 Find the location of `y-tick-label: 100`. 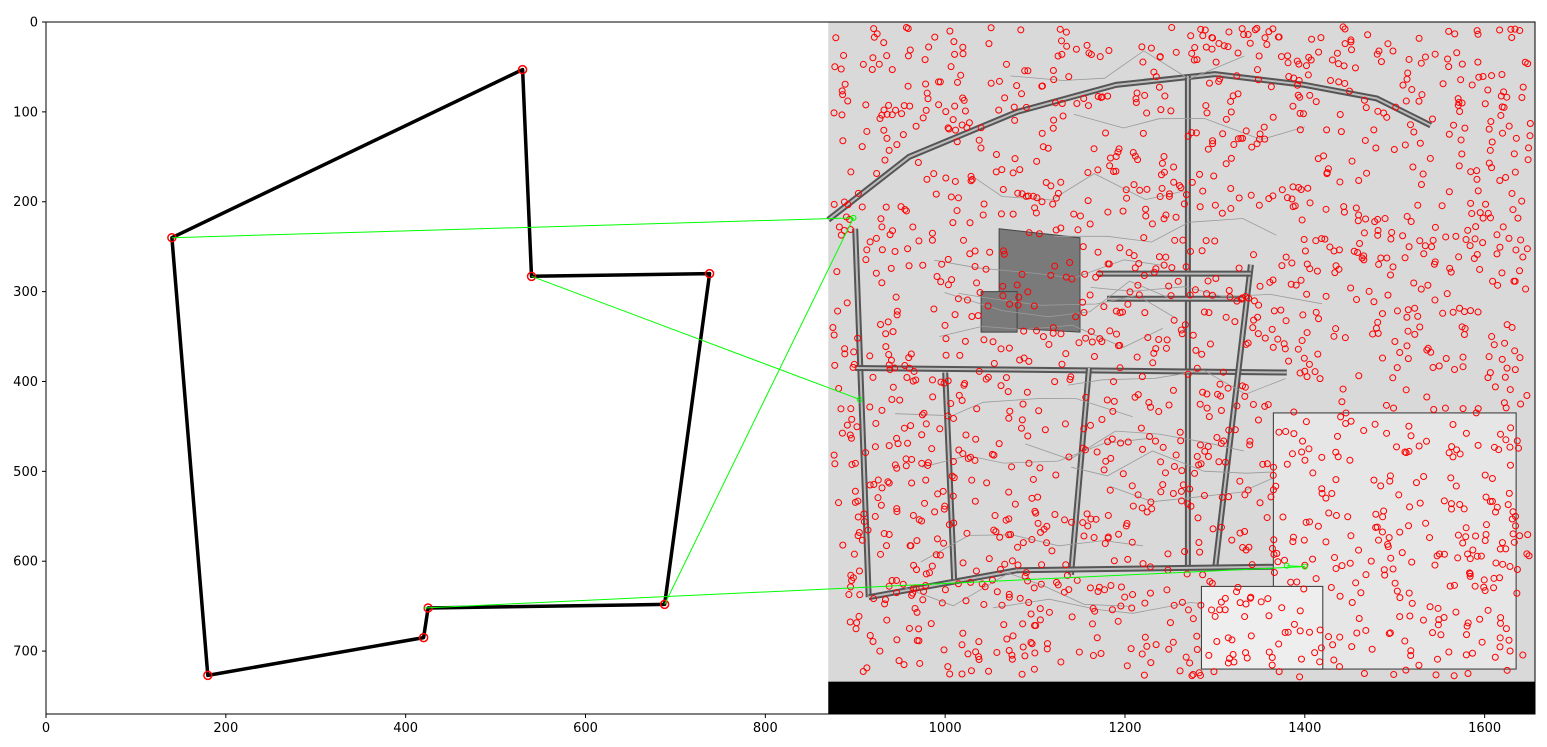

y-tick-label: 100 is located at coordinates (25, 112).